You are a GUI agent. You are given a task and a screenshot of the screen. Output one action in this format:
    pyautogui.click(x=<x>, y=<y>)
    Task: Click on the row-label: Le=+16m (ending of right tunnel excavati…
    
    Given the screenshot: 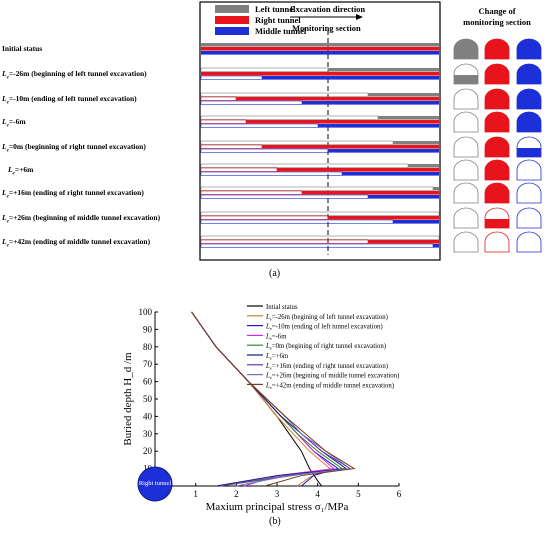 What is the action you would take?
    pyautogui.click(x=73, y=194)
    